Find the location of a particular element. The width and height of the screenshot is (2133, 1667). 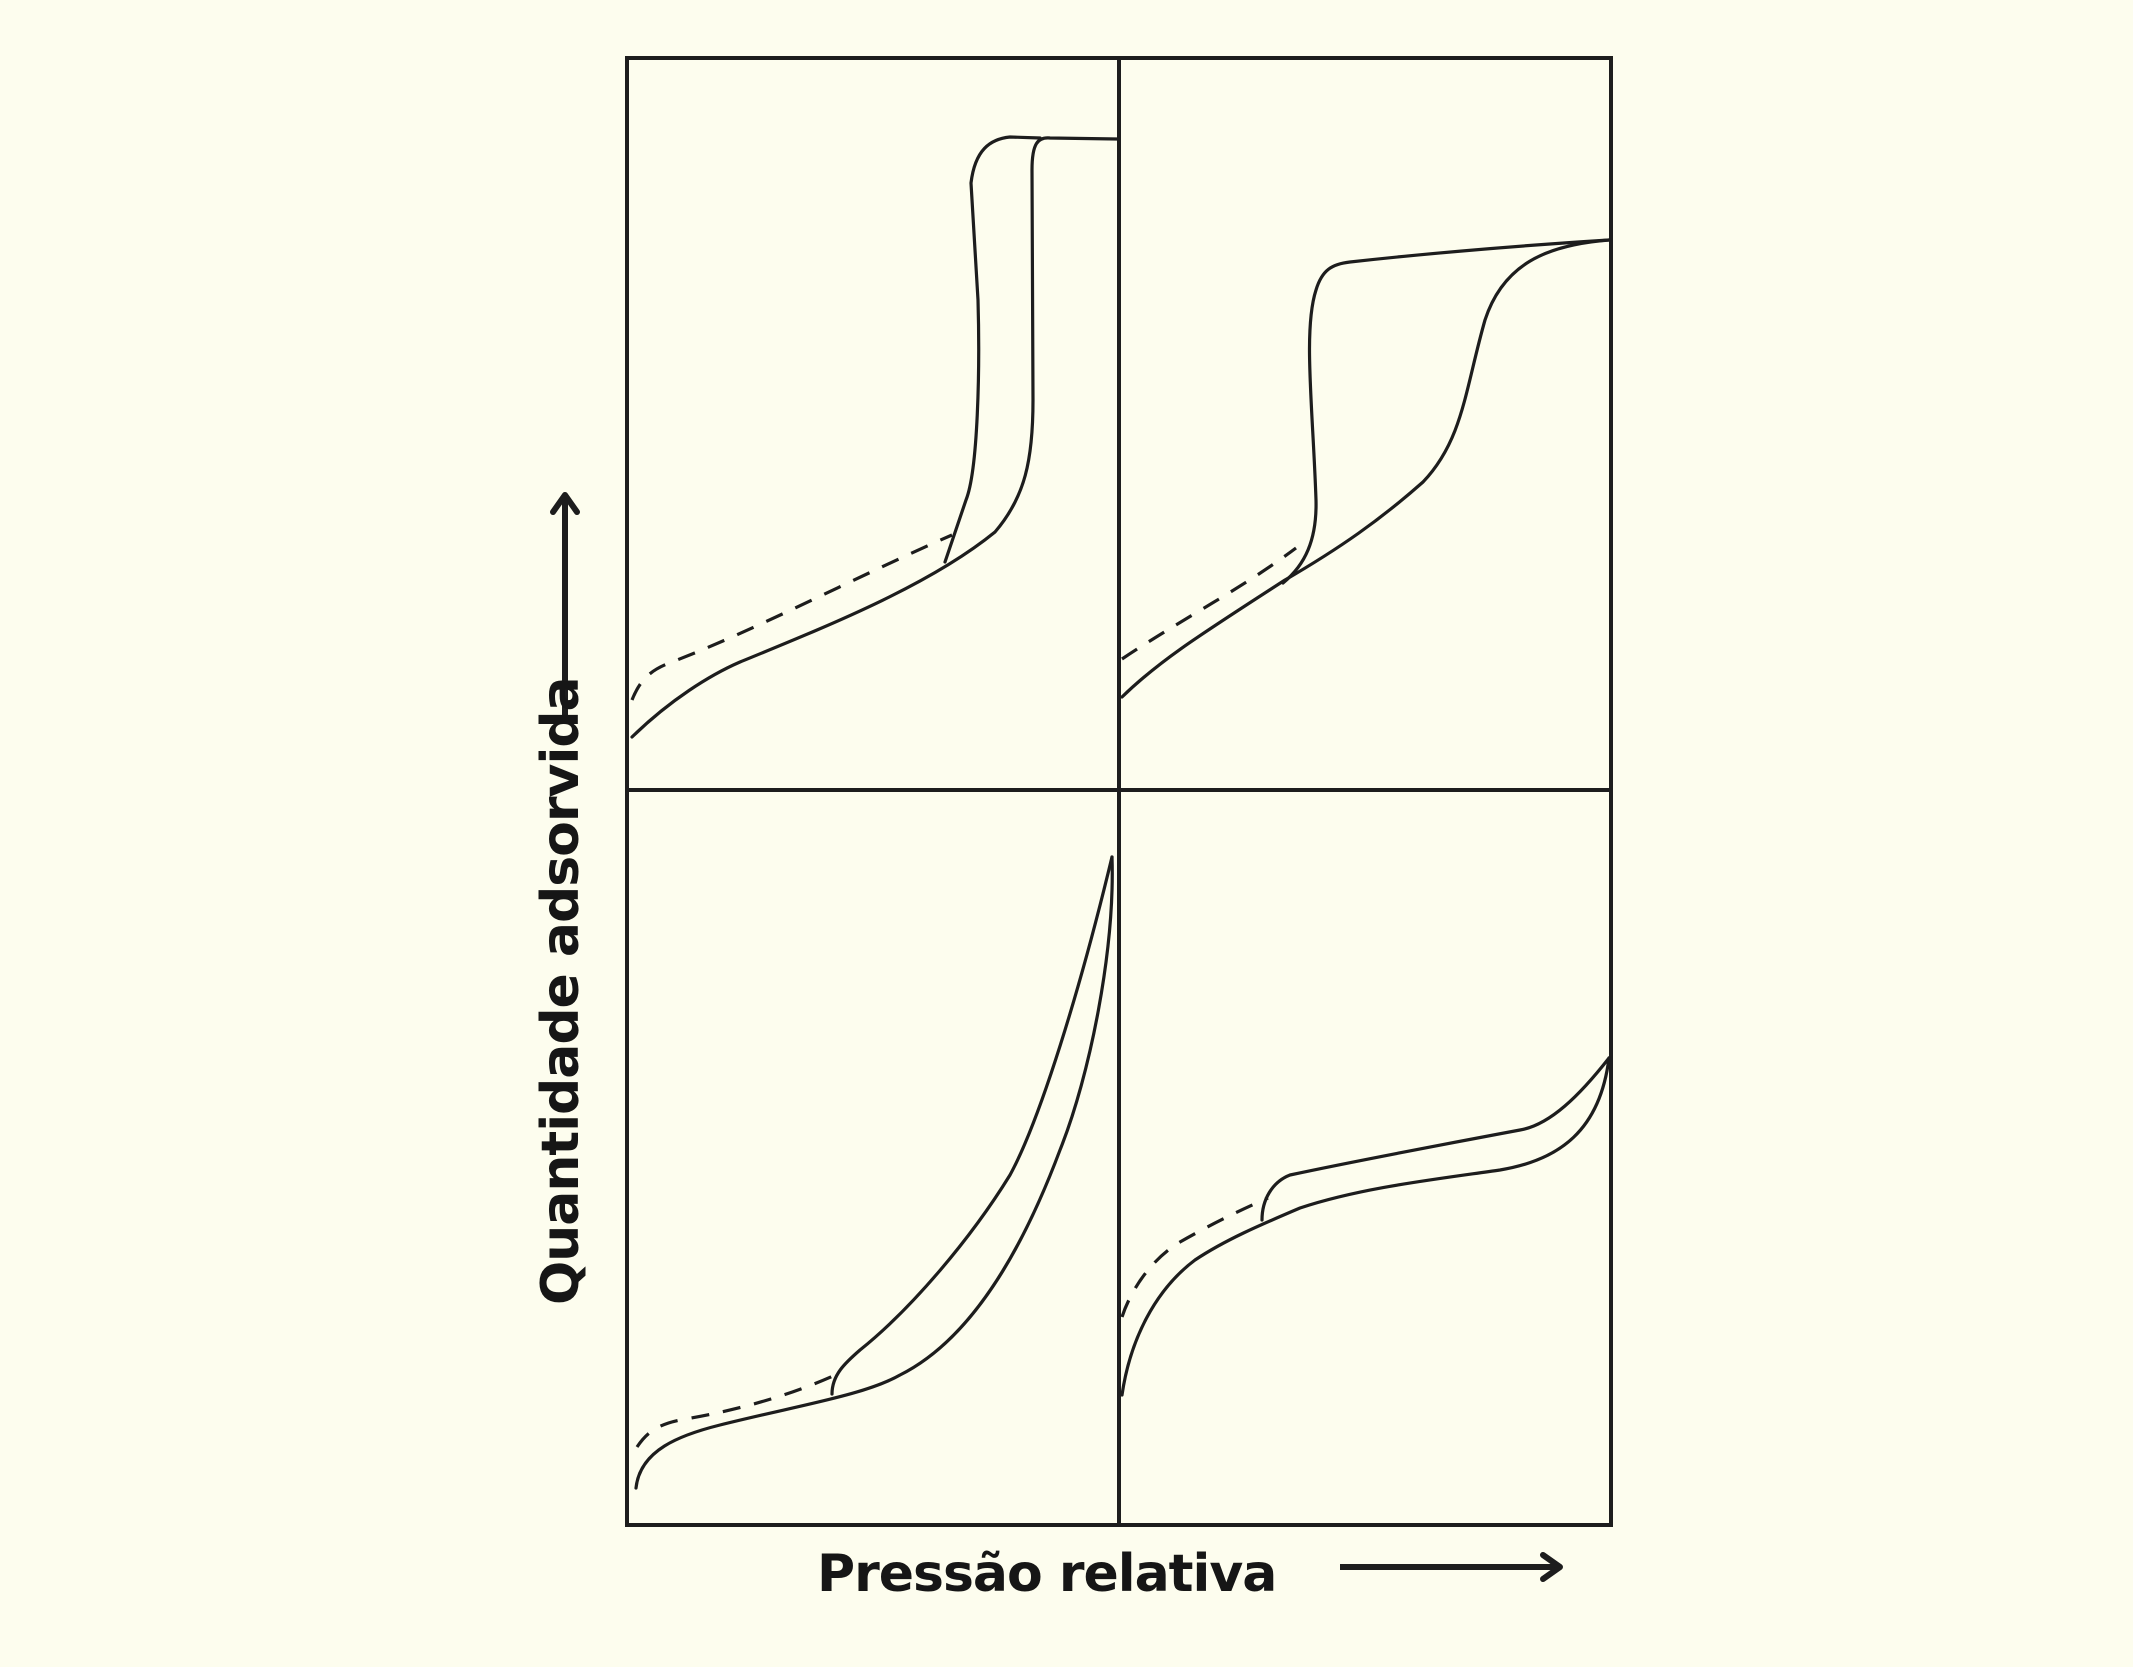

panel-bottom-right is located at coordinates (1365, 1226).